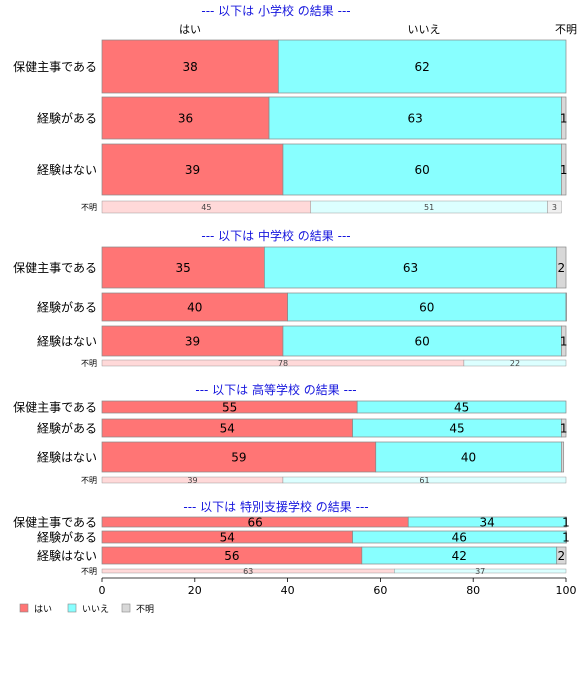  What do you see at coordinates (459, 556) in the screenshot?
I see `panel-4-row-3-value-no: 42` at bounding box center [459, 556].